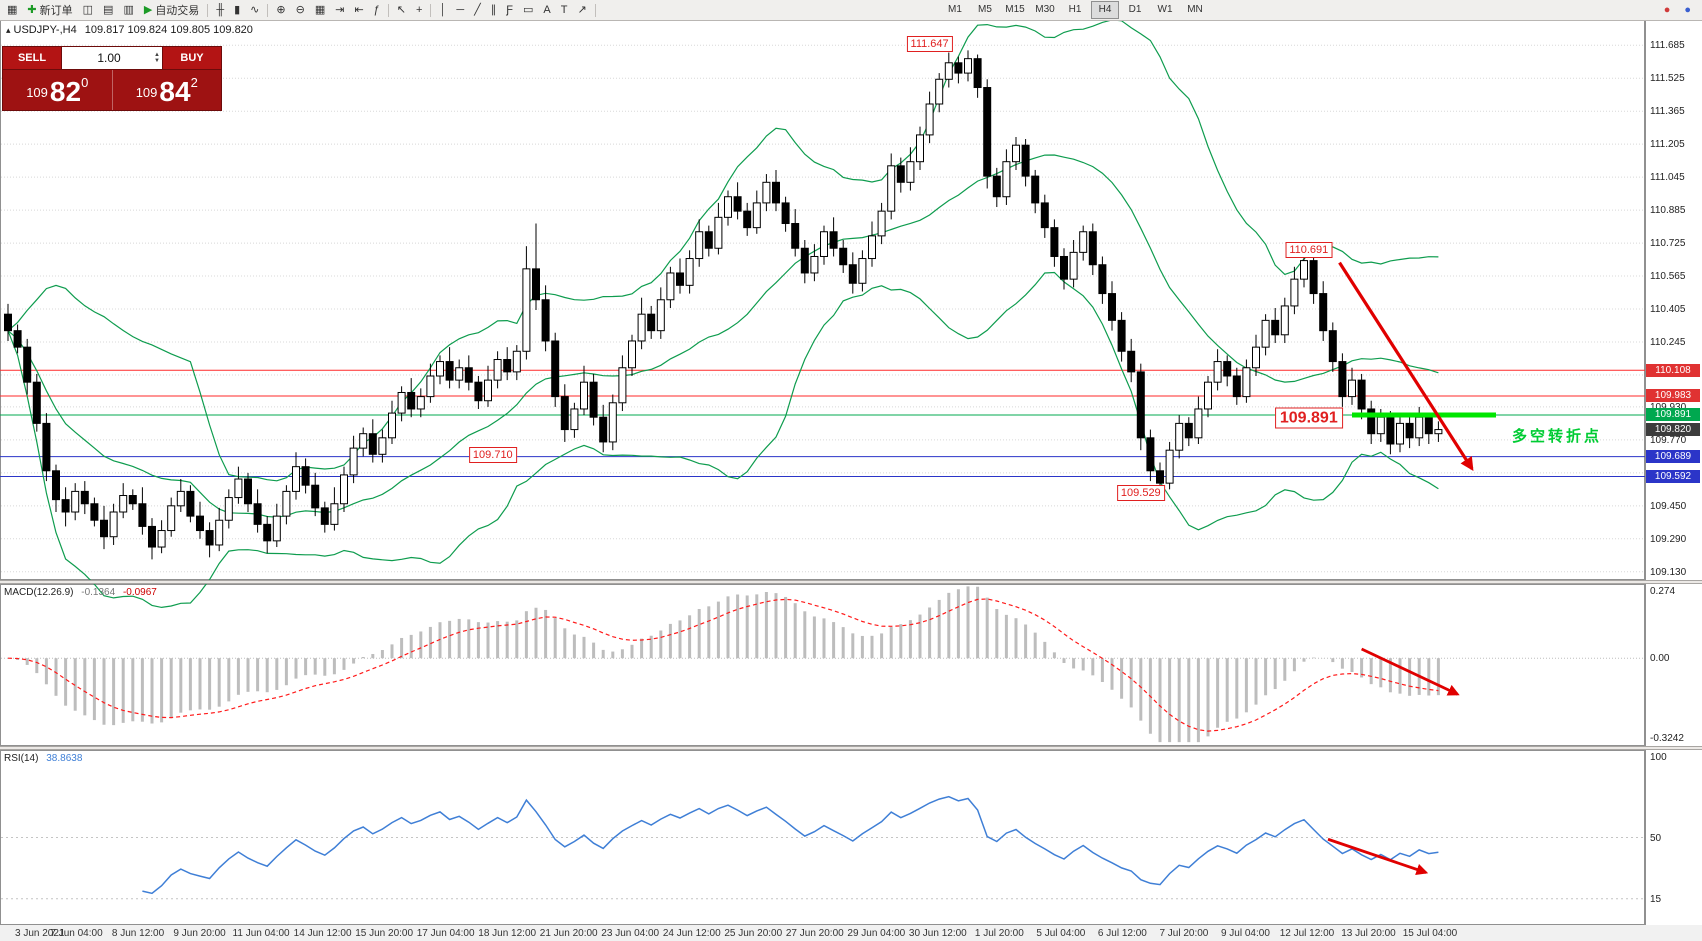 The image size is (1702, 941). Describe the element at coordinates (8, 30) in the screenshot. I see `collapse-trade-panel-icon: ▴` at that location.